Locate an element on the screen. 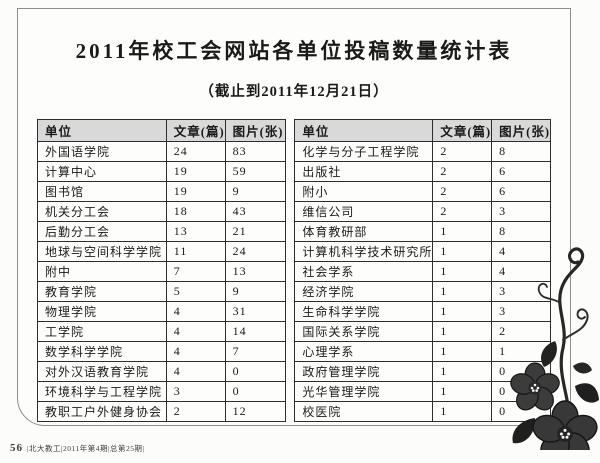 The image size is (600, 463). unit-cell: 体育教研部 is located at coordinates (364, 231).